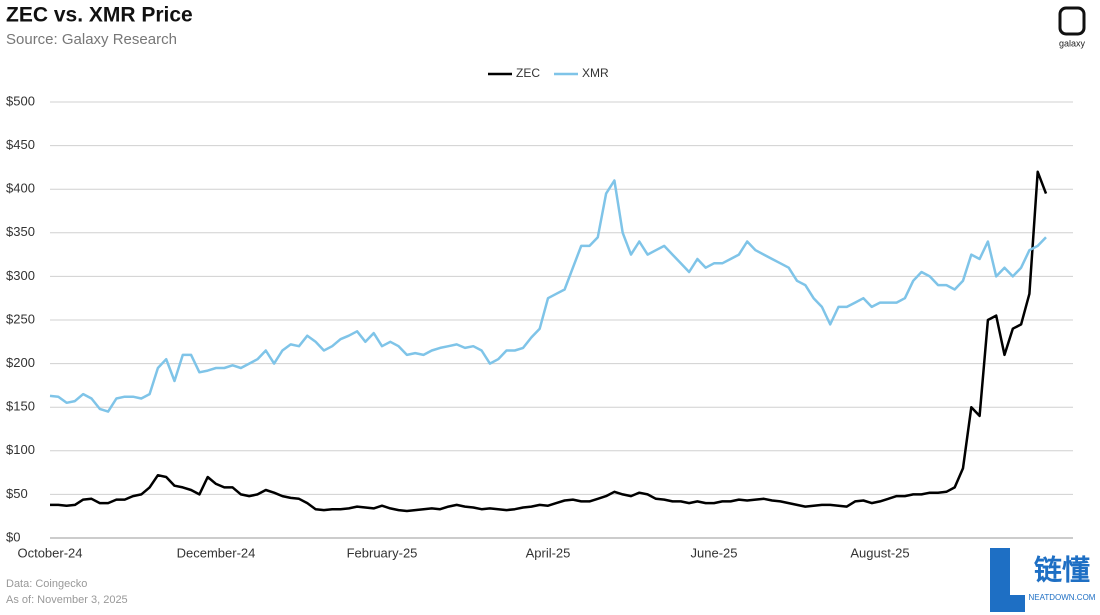 This screenshot has height=615, width=1100. Describe the element at coordinates (13, 536) in the screenshot. I see `y-tick-label: $0` at that location.